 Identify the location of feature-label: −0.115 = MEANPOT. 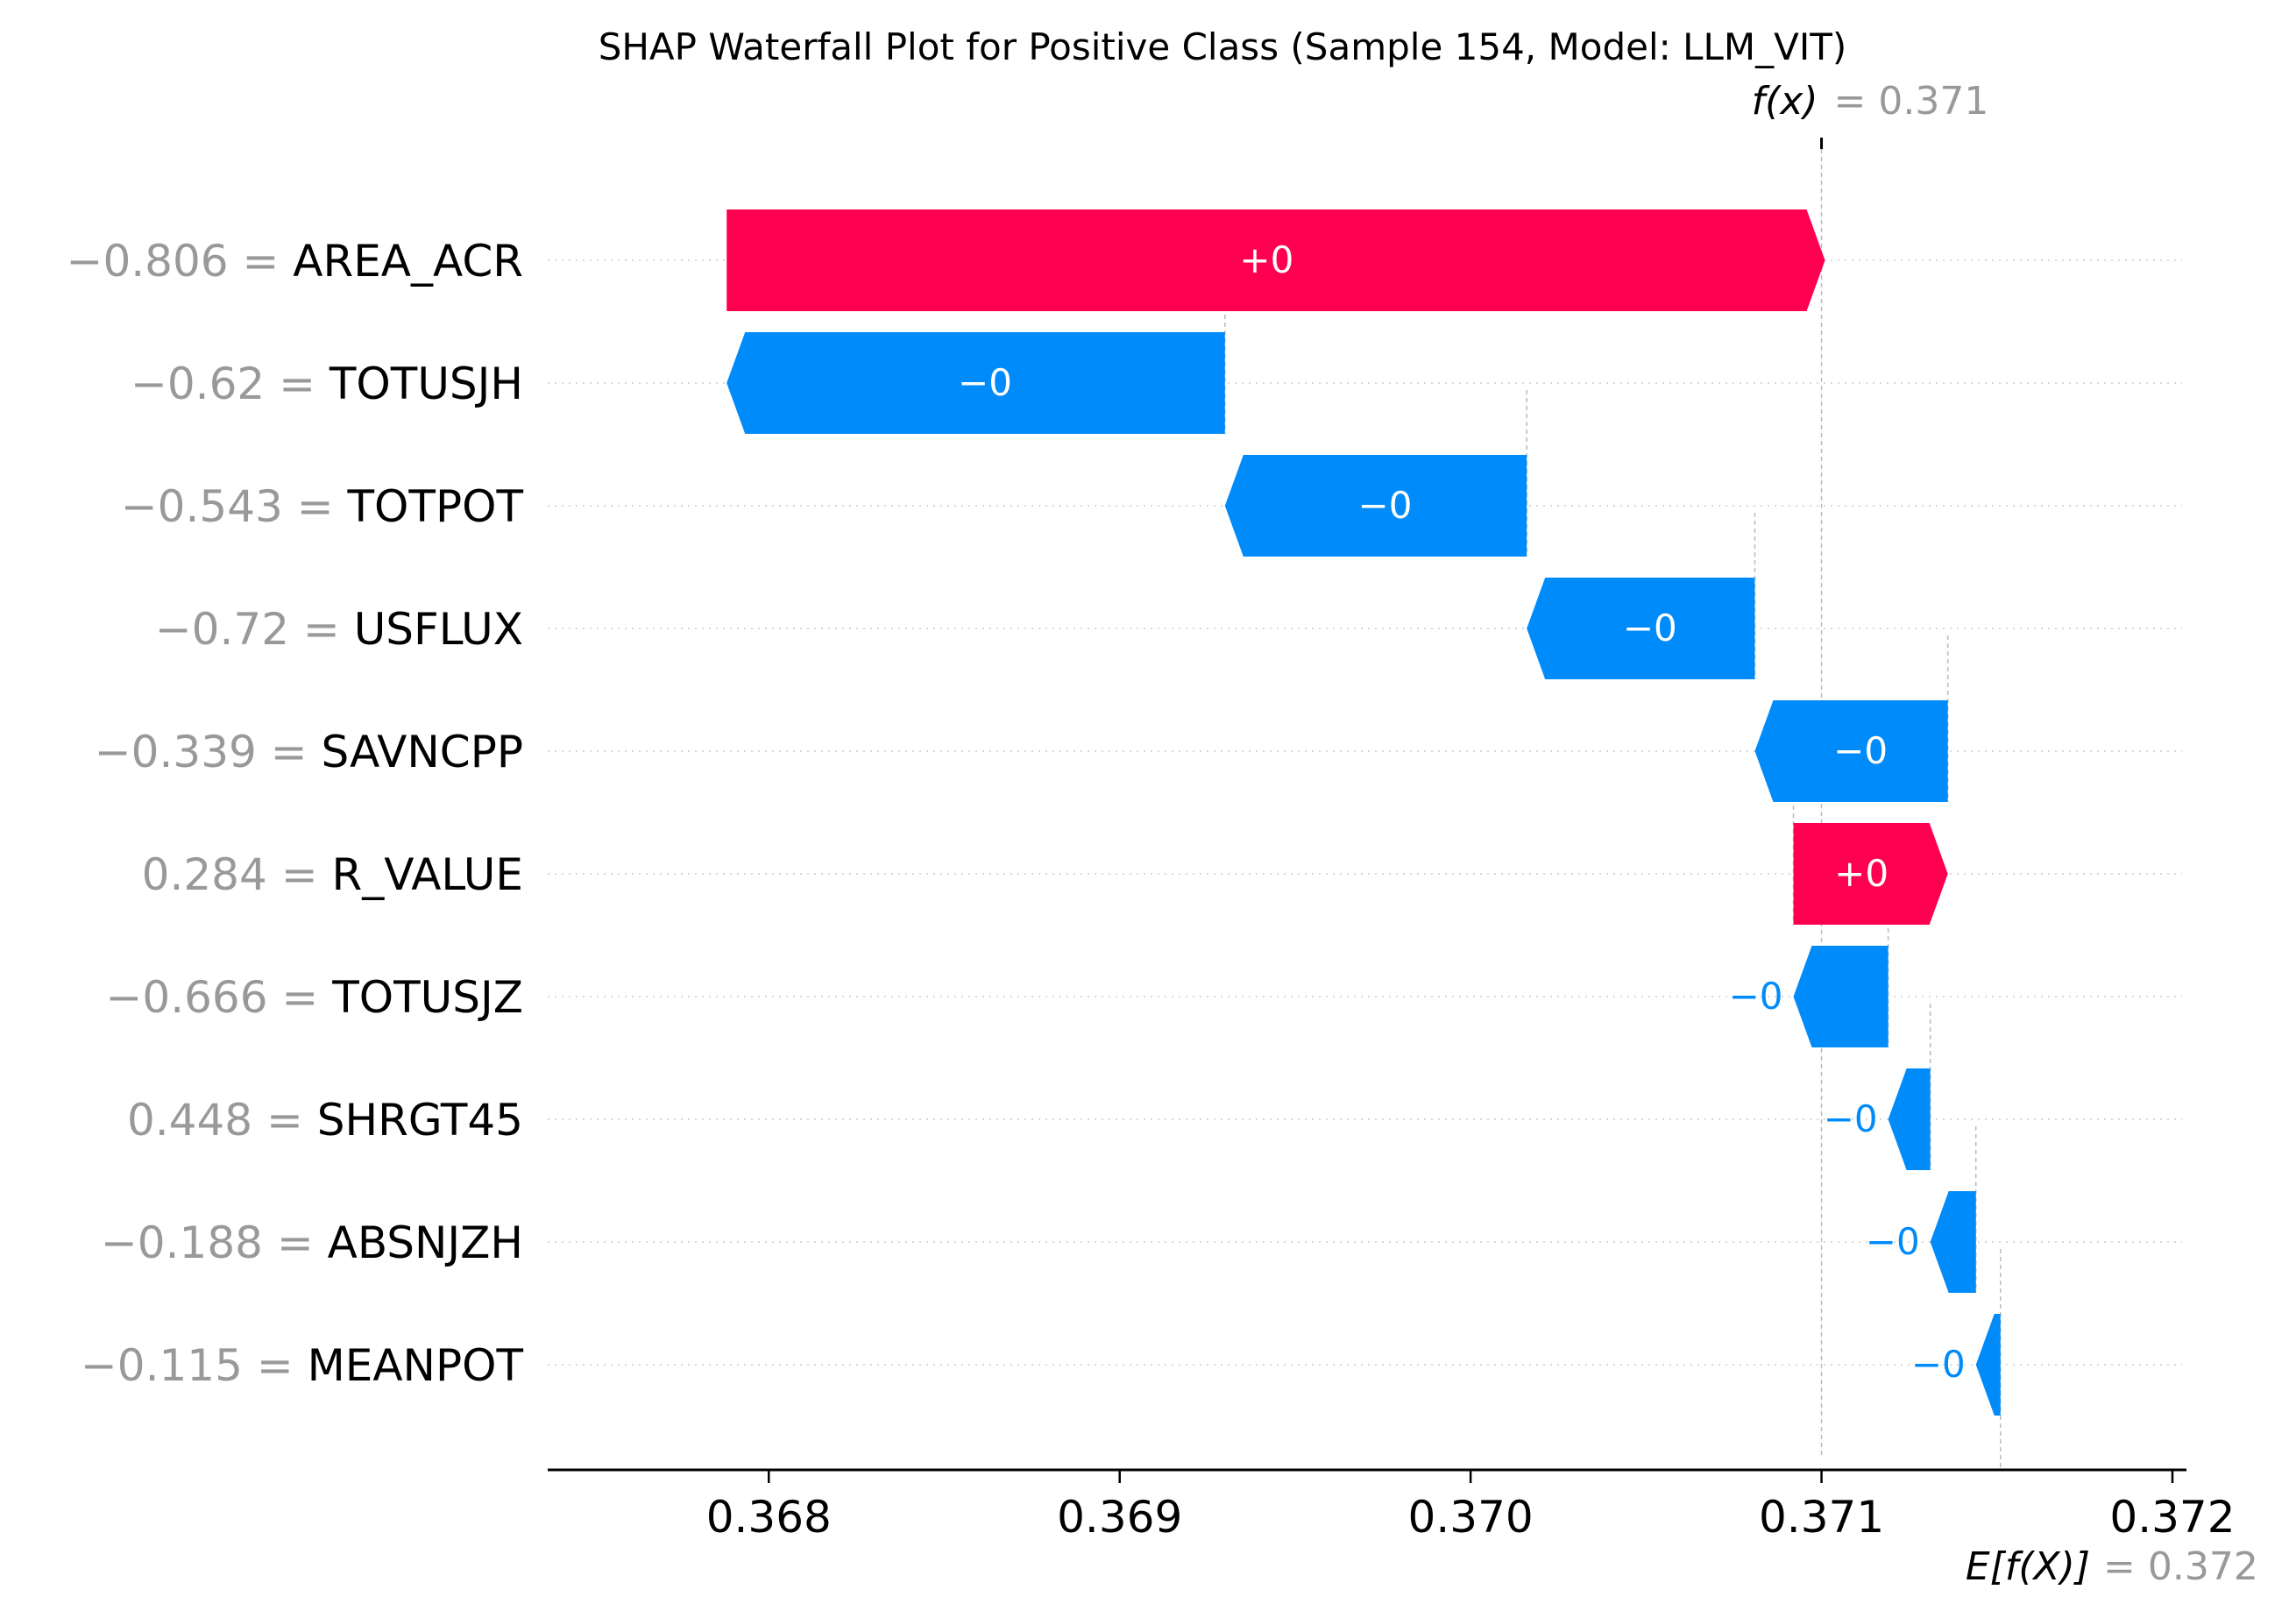
(302, 1365).